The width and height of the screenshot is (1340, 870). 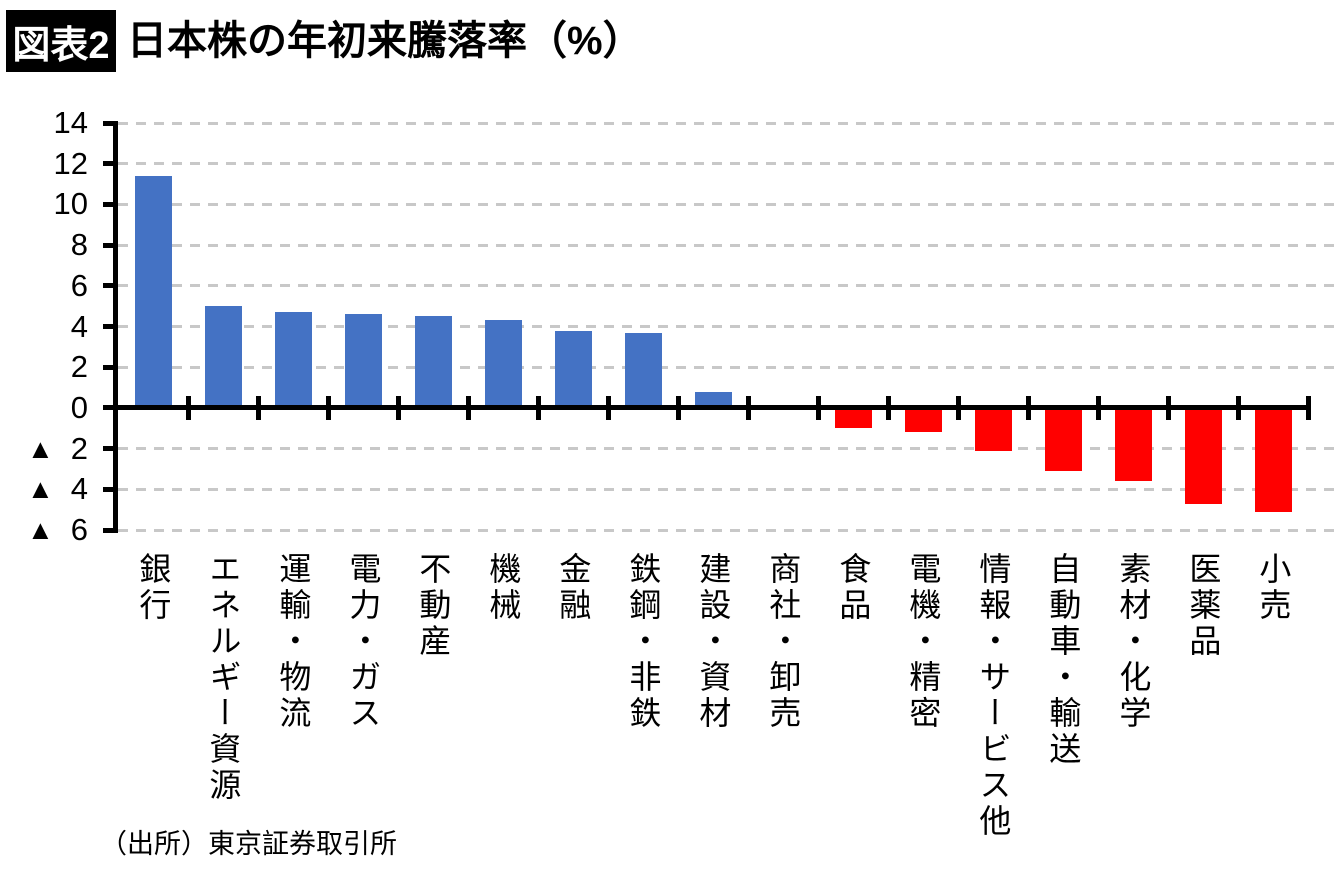 What do you see at coordinates (79, 489) in the screenshot?
I see `y-axis-label-number: 4` at bounding box center [79, 489].